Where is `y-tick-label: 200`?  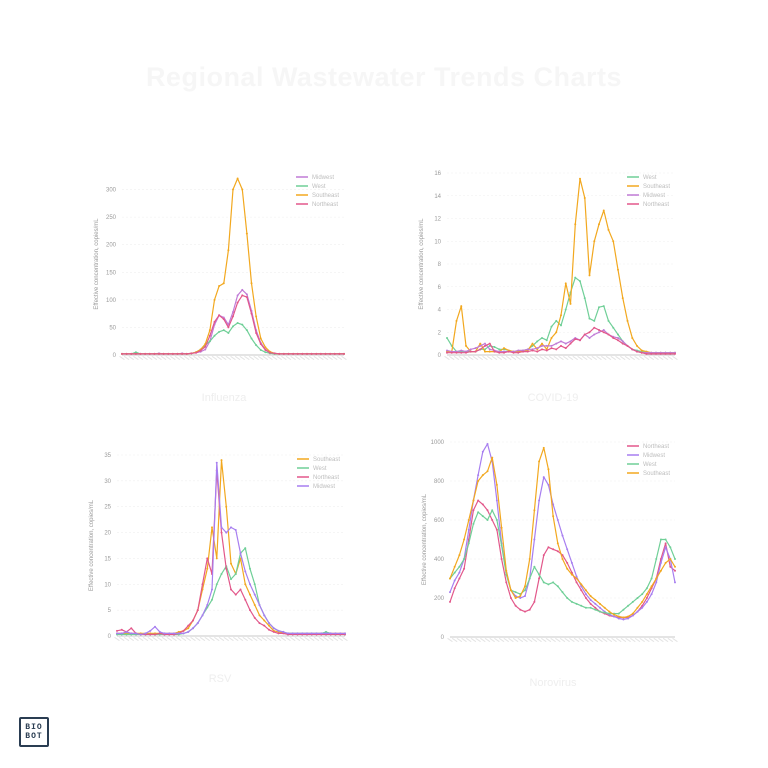 y-tick-label: 200 is located at coordinates (111, 246).